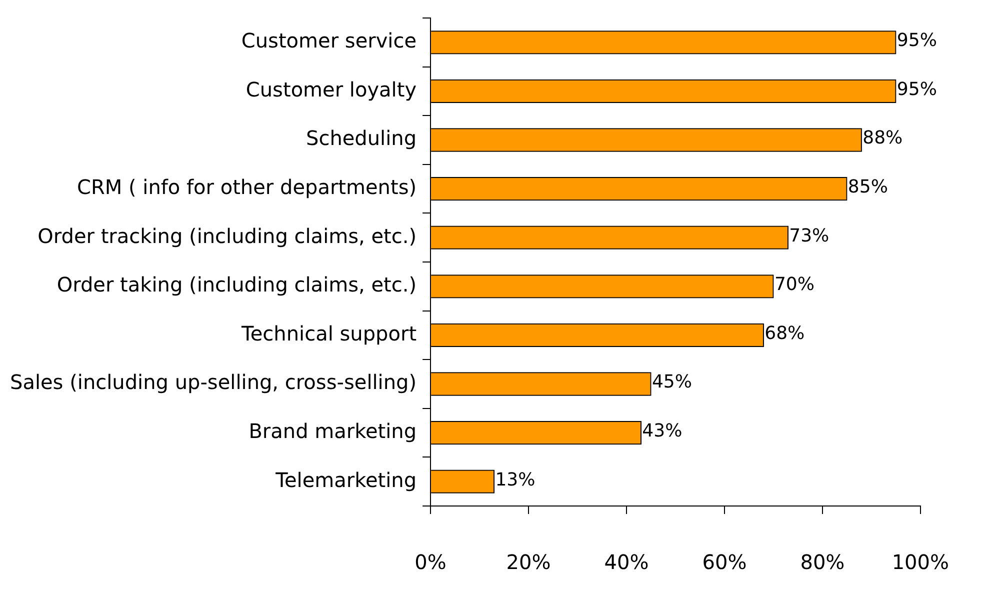 The height and width of the screenshot is (614, 987). I want to click on y-tick-label: Order tracking (including claims, etc.), so click(227, 236).